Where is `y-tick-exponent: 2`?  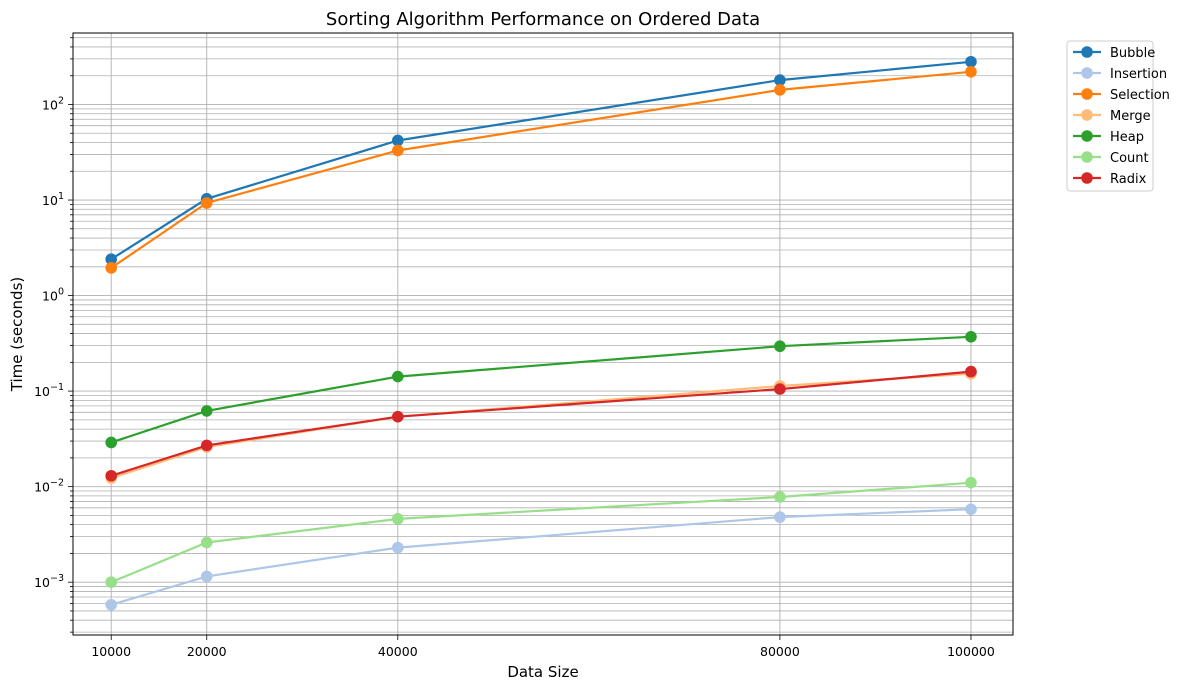 y-tick-exponent: 2 is located at coordinates (61, 100).